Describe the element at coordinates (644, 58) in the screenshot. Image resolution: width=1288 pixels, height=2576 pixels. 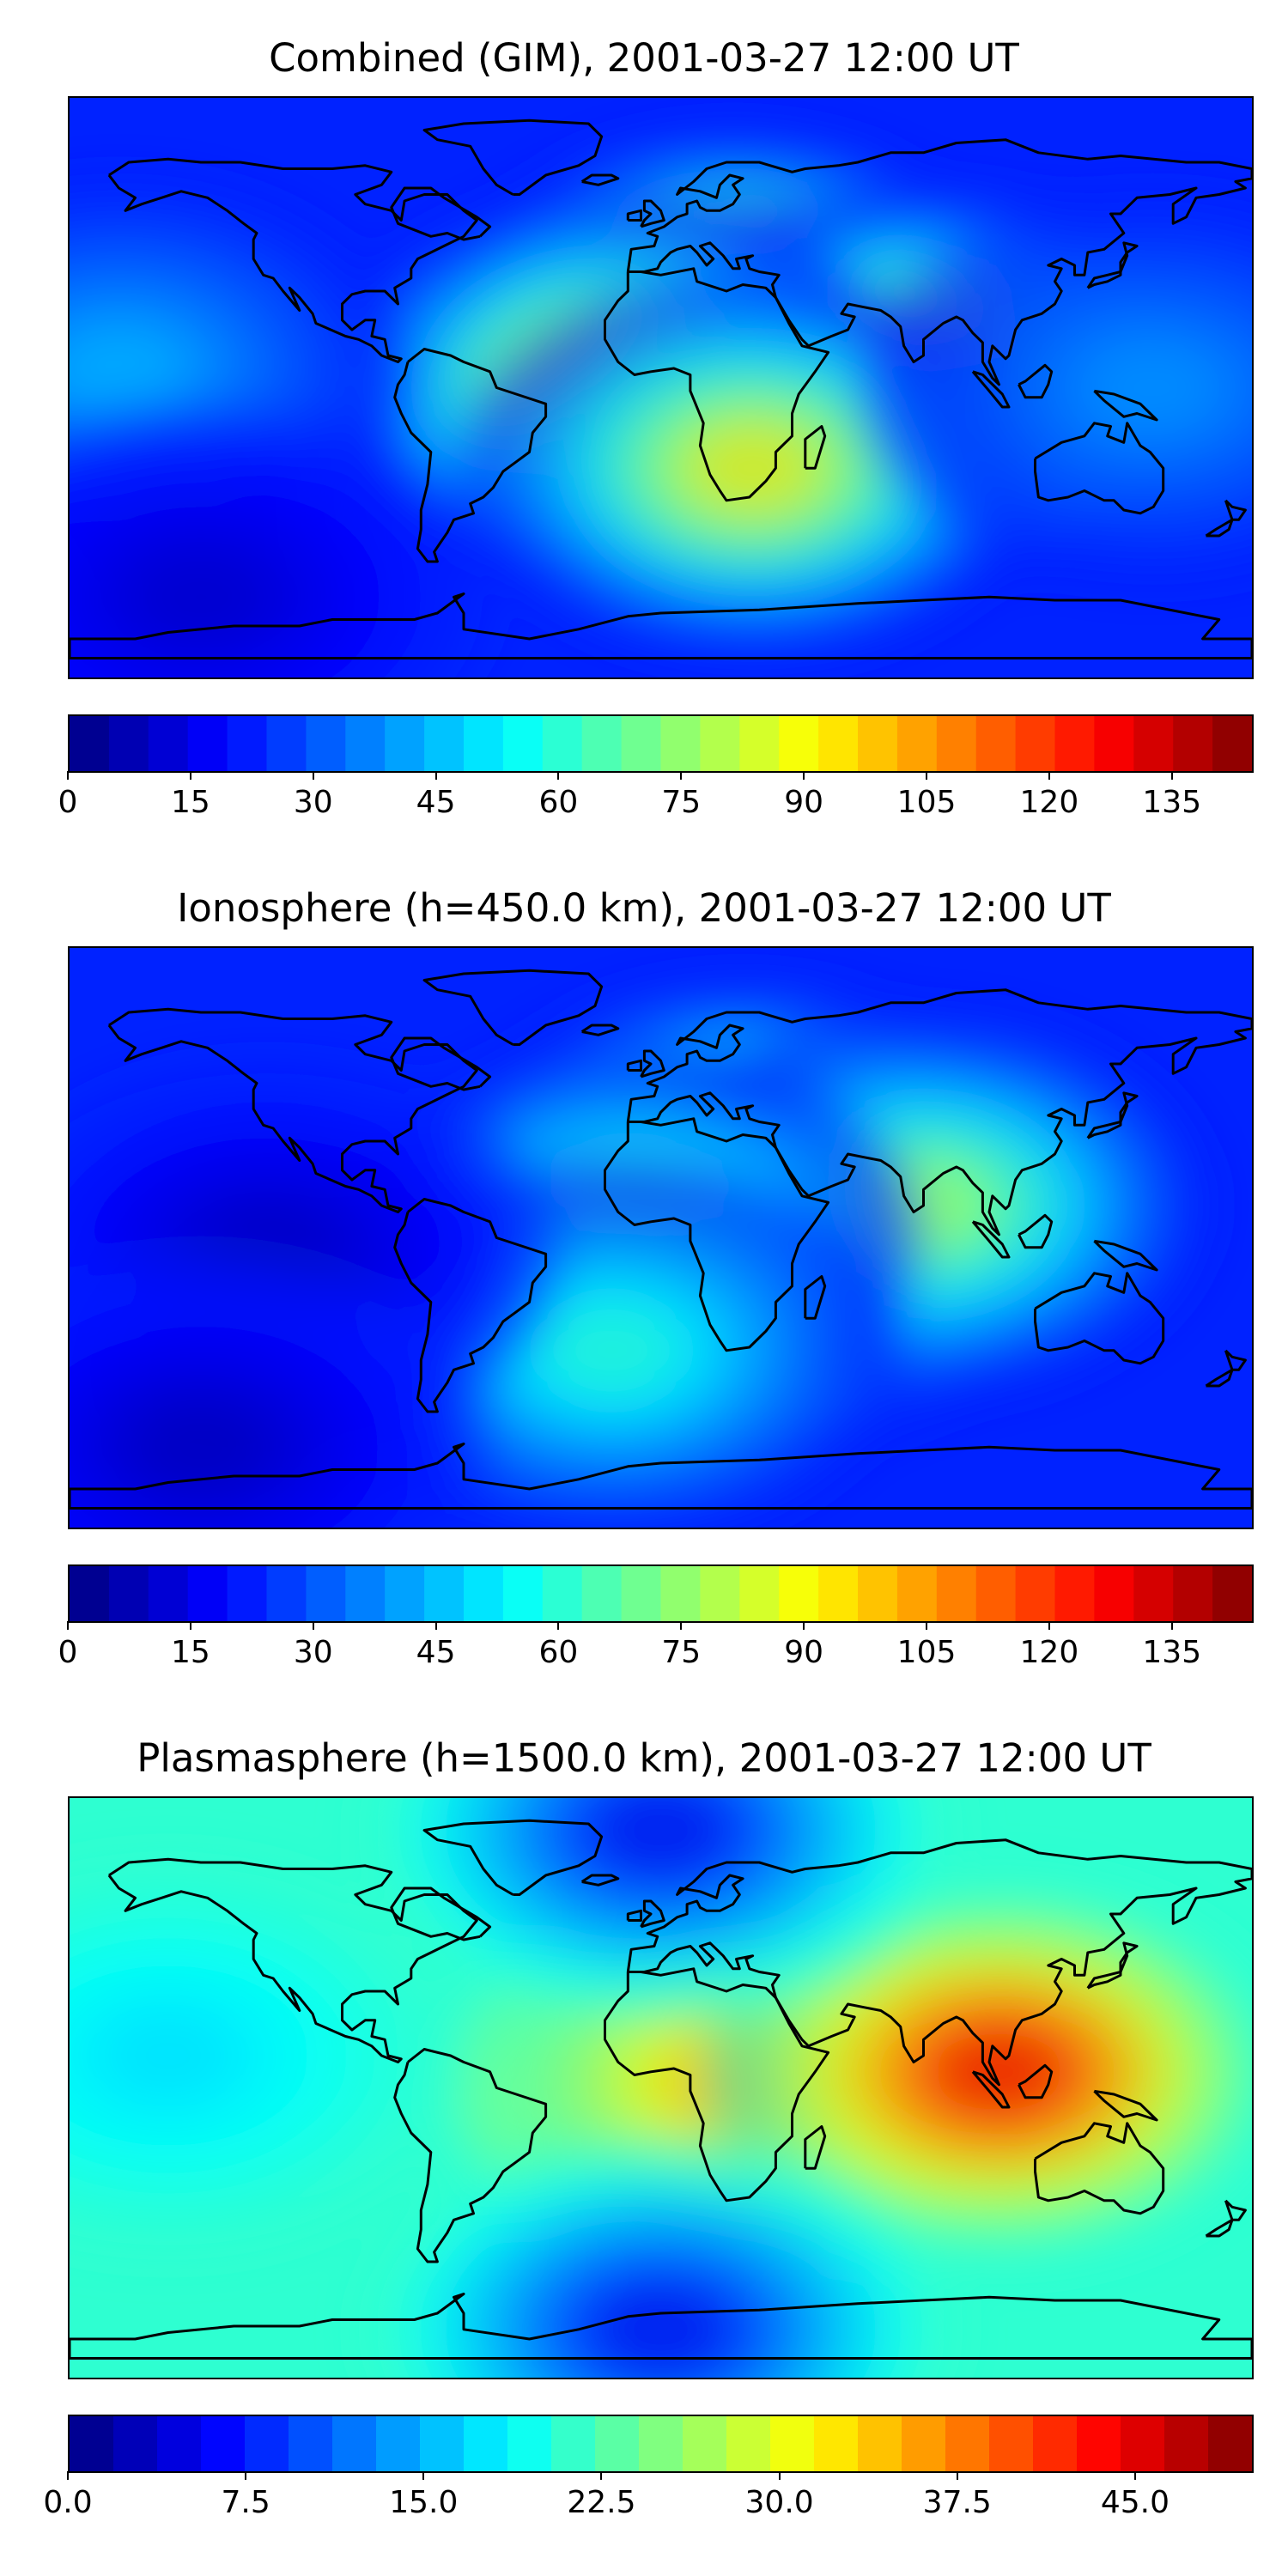
I see `chart-title: Combined (GIM), 2001-03-27 12:00 UT` at that location.